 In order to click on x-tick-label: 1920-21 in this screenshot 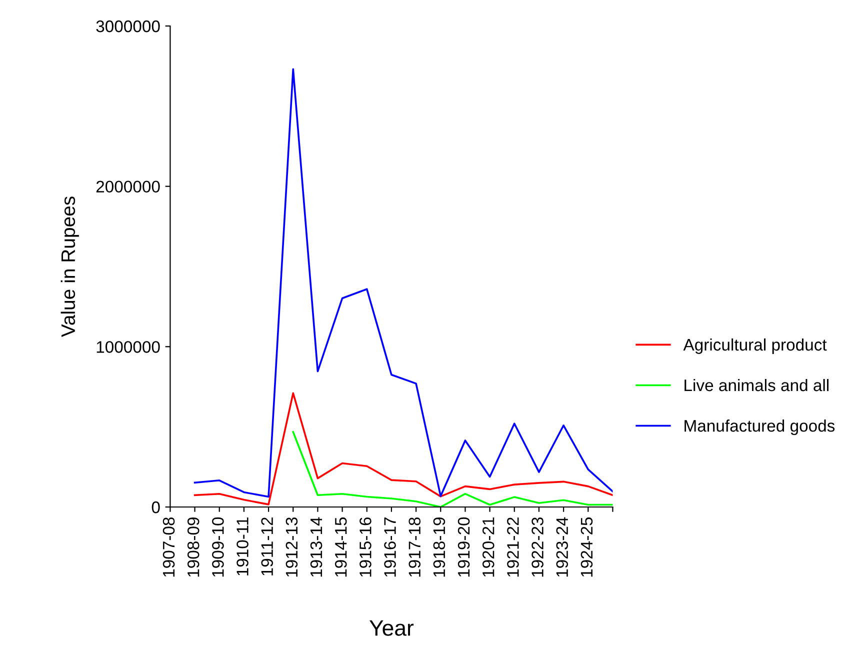, I will do `click(488, 547)`.